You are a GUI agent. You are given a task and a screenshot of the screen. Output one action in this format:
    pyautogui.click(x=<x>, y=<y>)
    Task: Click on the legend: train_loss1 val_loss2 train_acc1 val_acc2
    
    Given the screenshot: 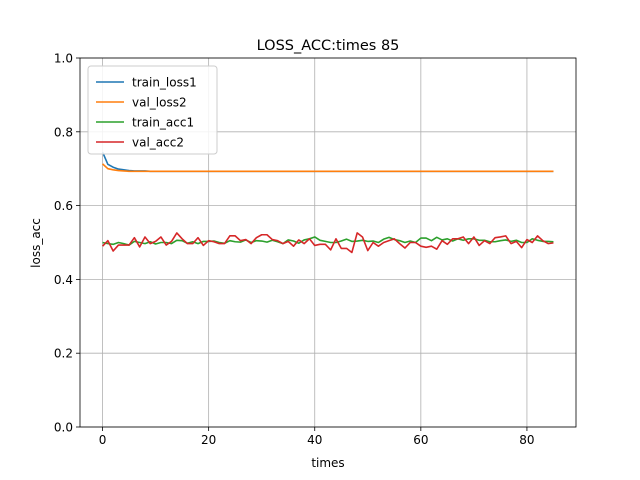 What is the action you would take?
    pyautogui.click(x=152, y=110)
    